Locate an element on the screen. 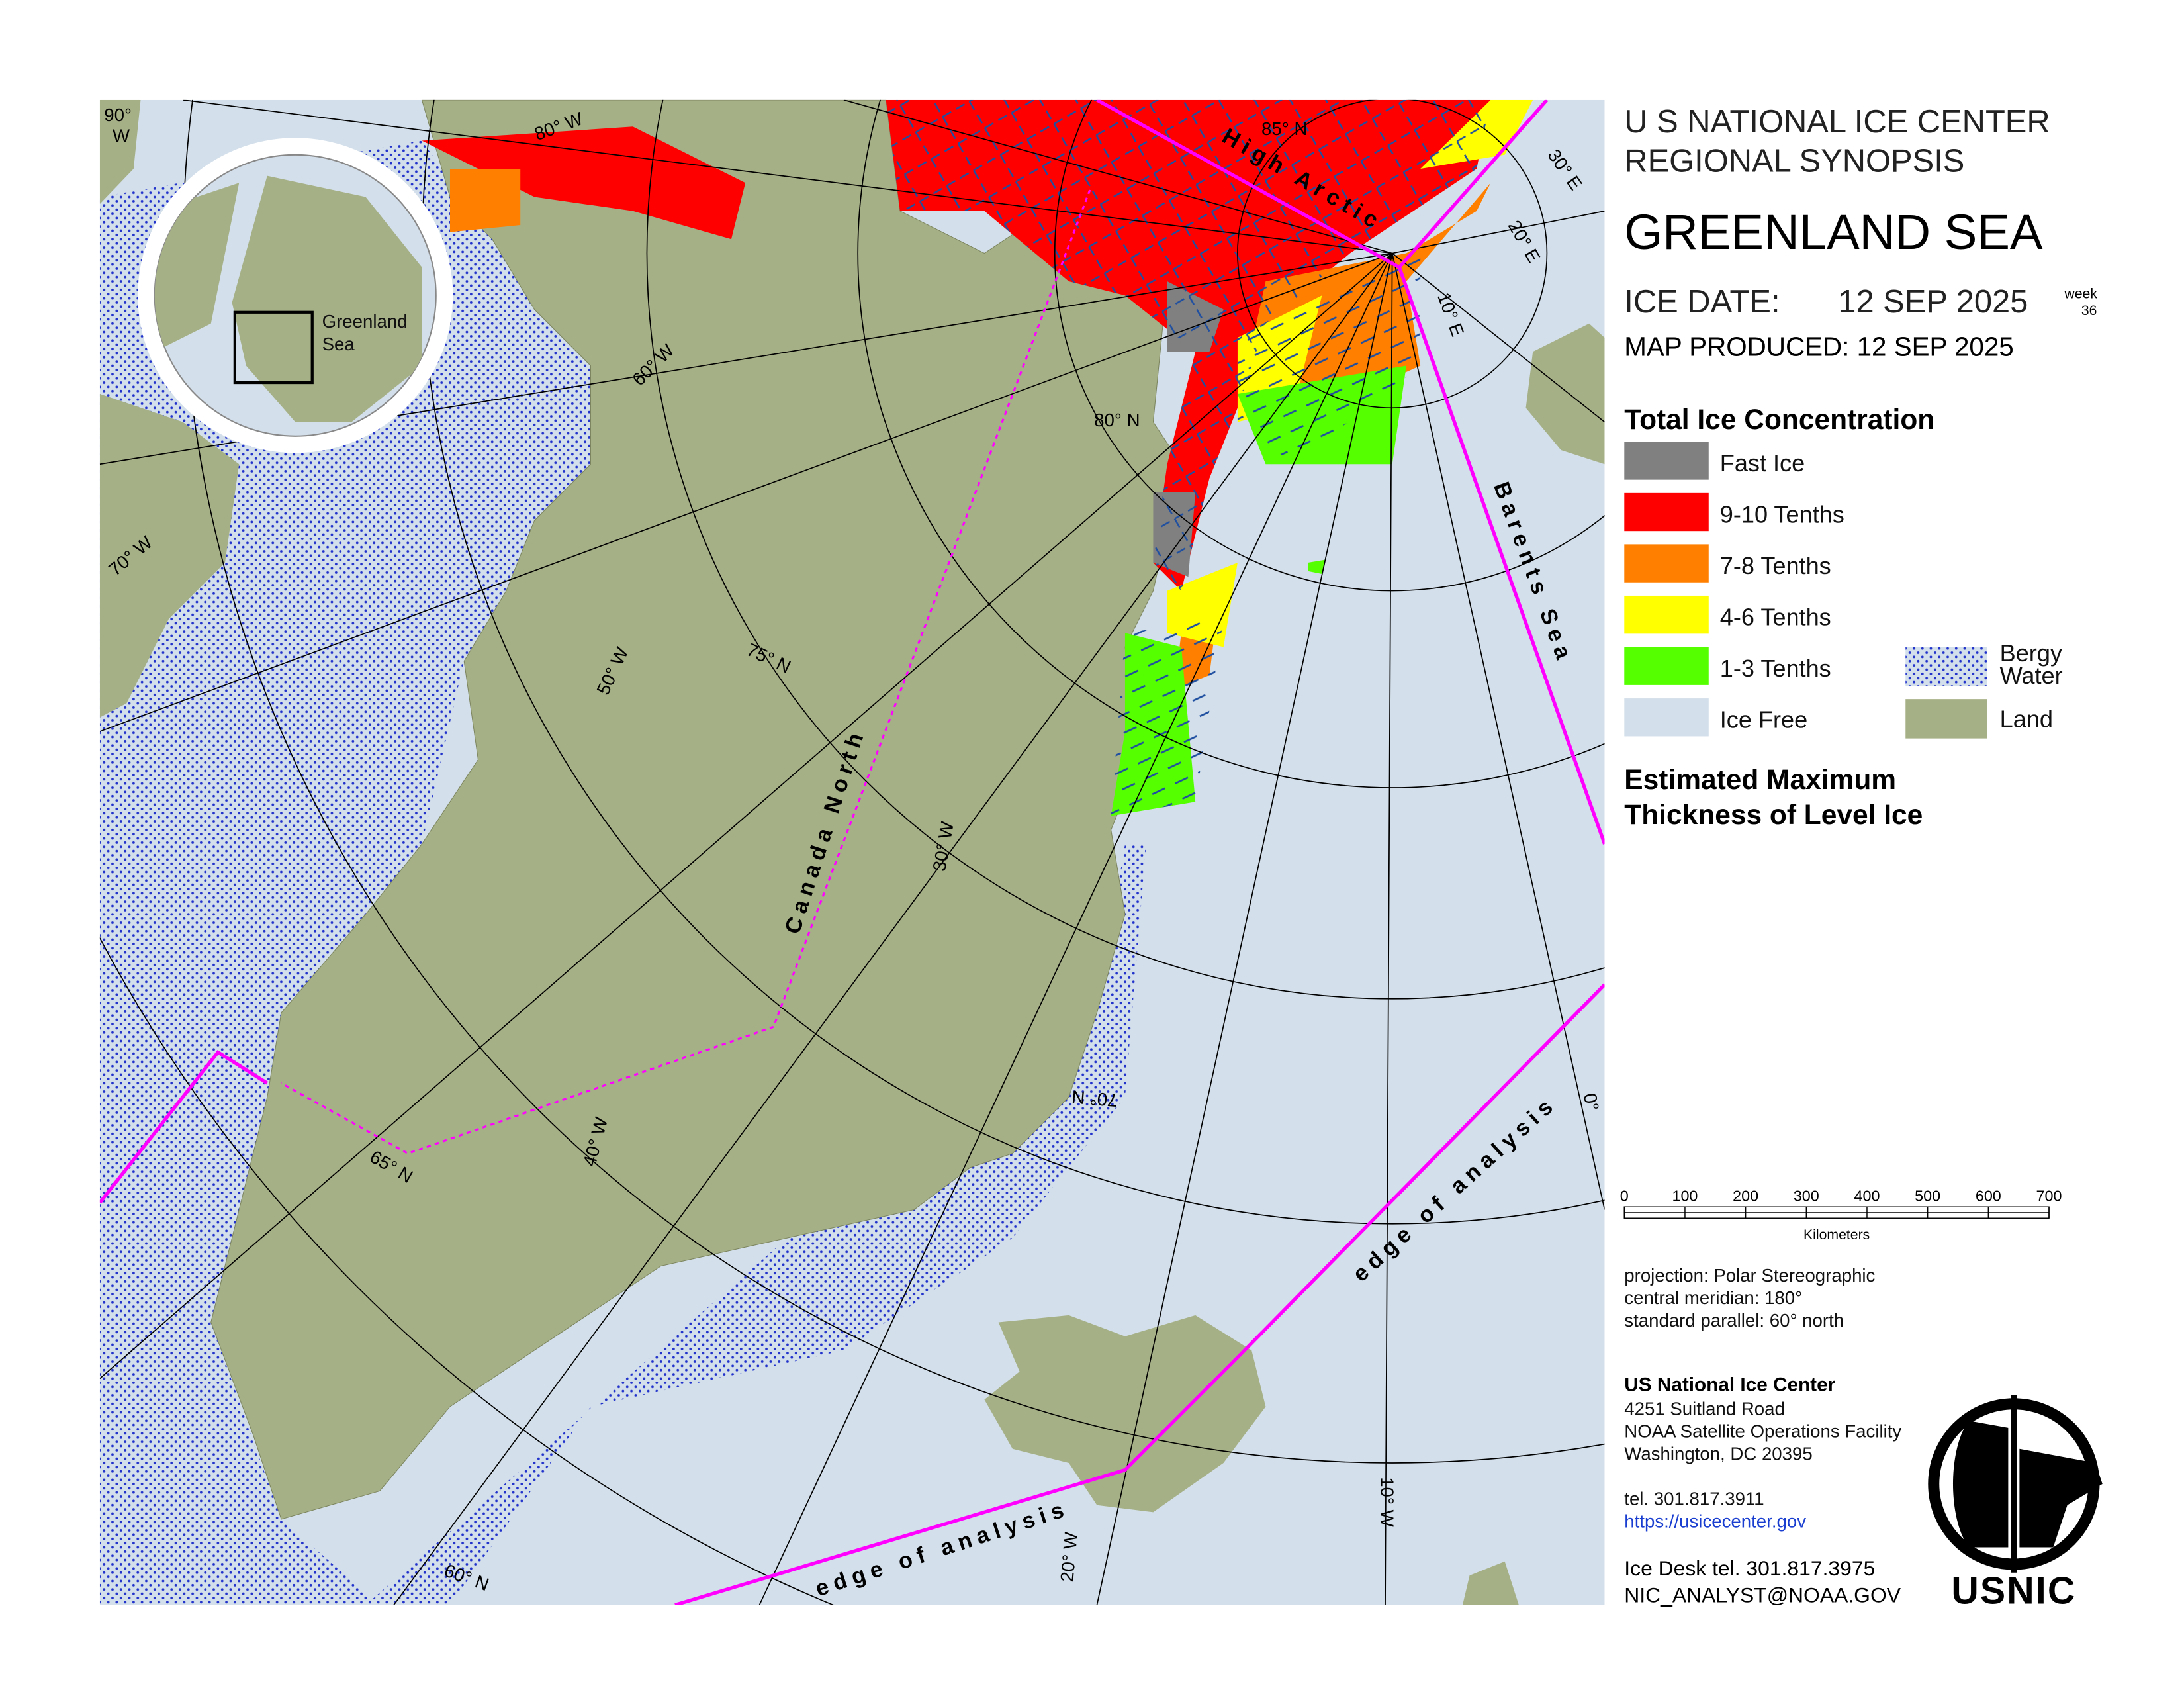  legend-label: Ice Free is located at coordinates (1763, 719).